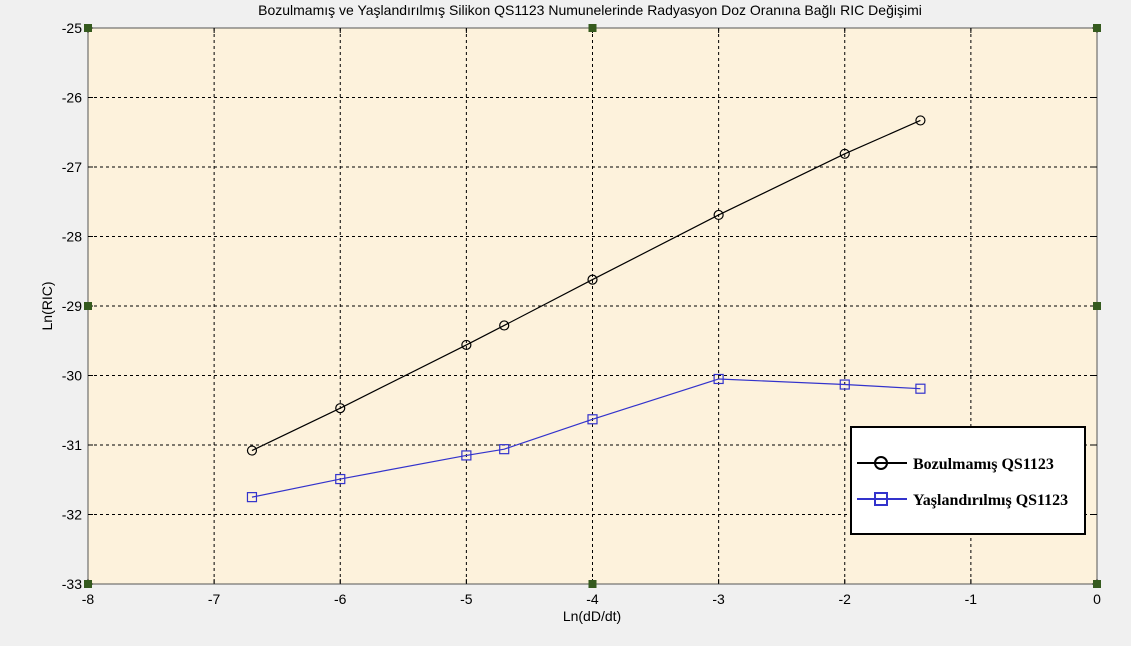  Describe the element at coordinates (72, 237) in the screenshot. I see `y-tick-label: -28` at that location.